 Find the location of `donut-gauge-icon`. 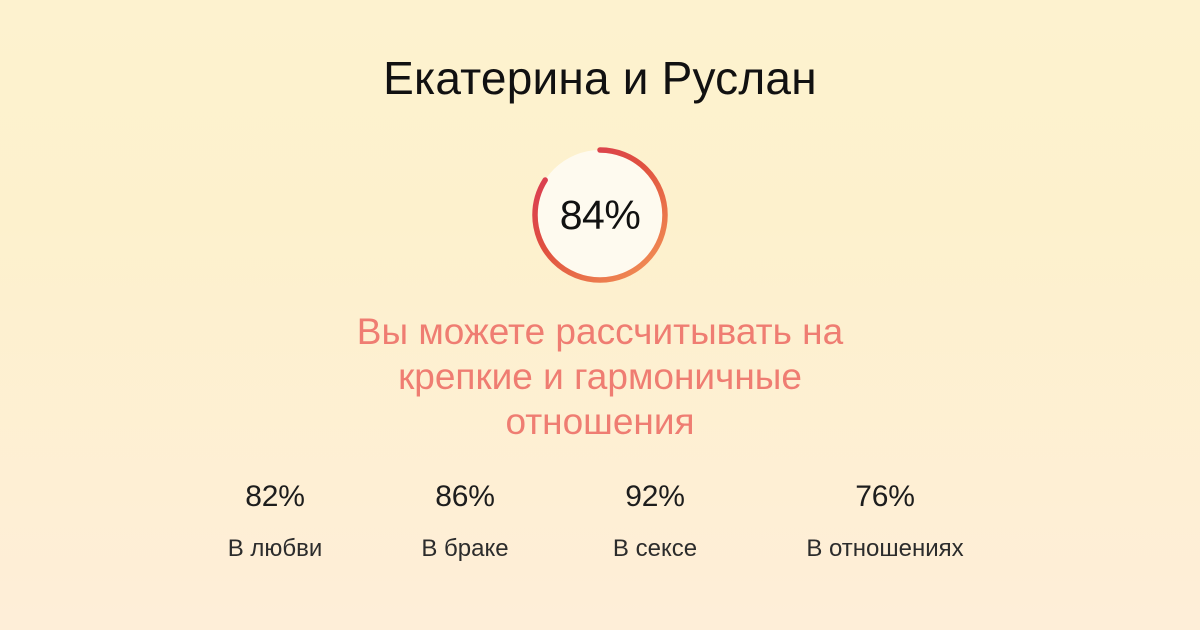

donut-gauge-icon is located at coordinates (600, 215).